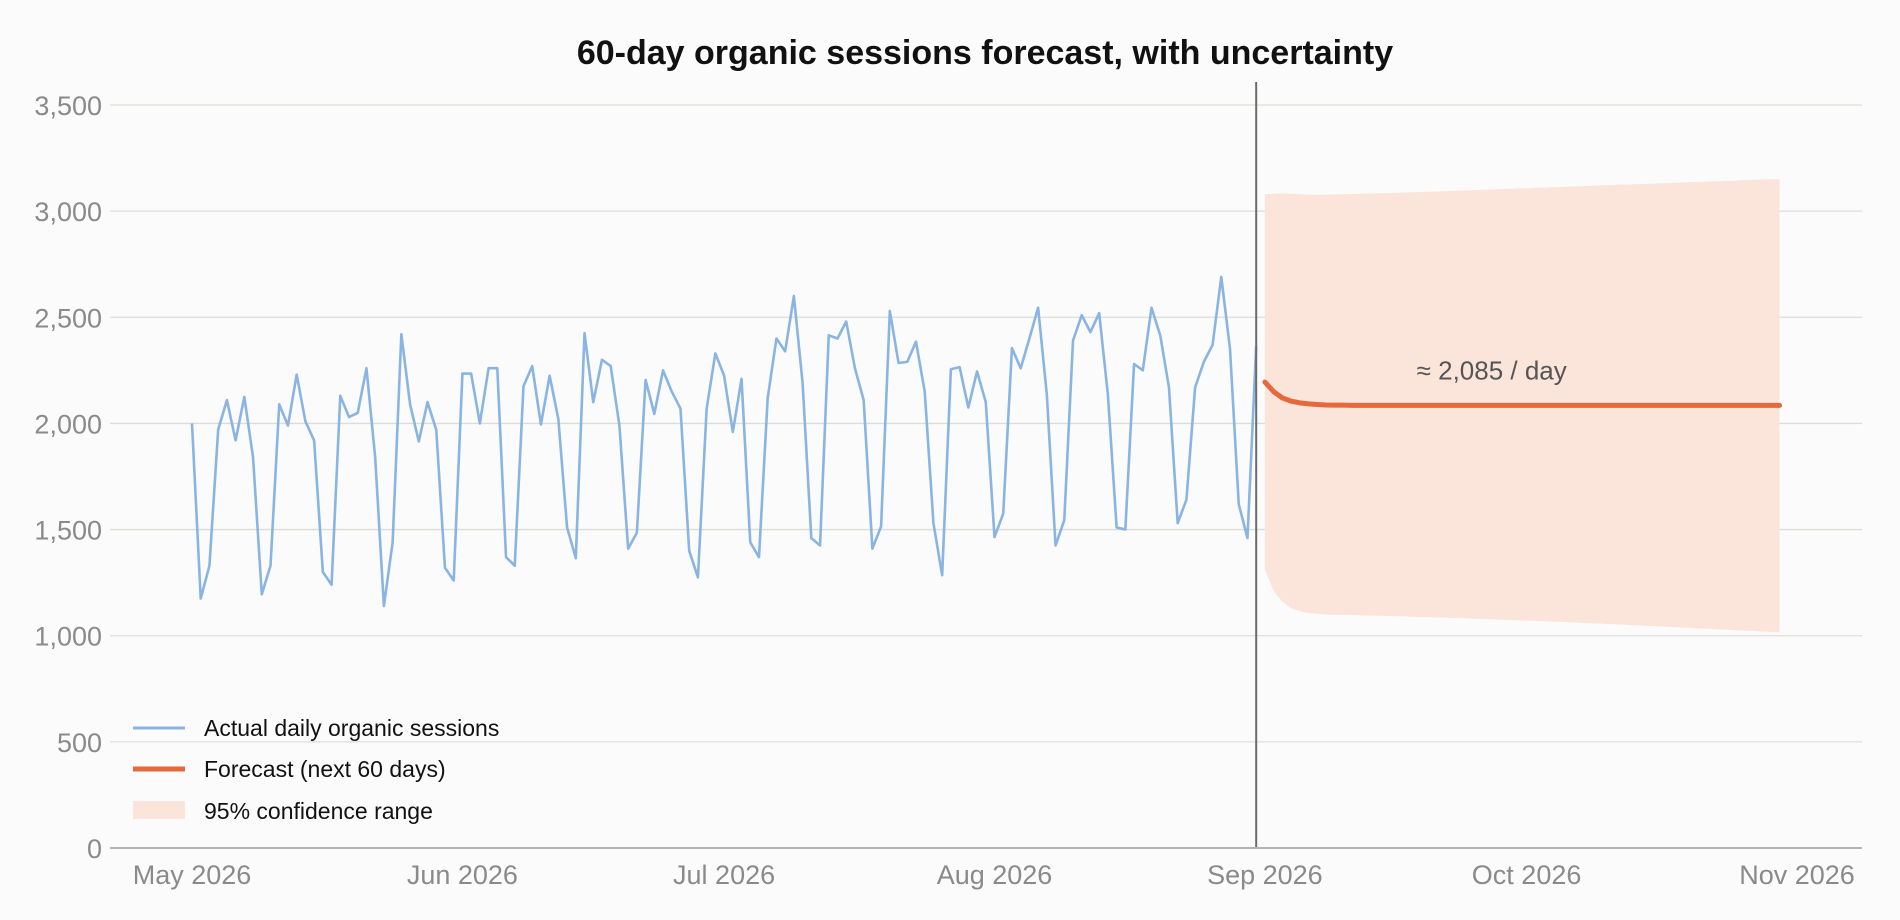 The width and height of the screenshot is (1900, 920). Describe the element at coordinates (68, 212) in the screenshot. I see `y-tick-label: 3,000` at that location.